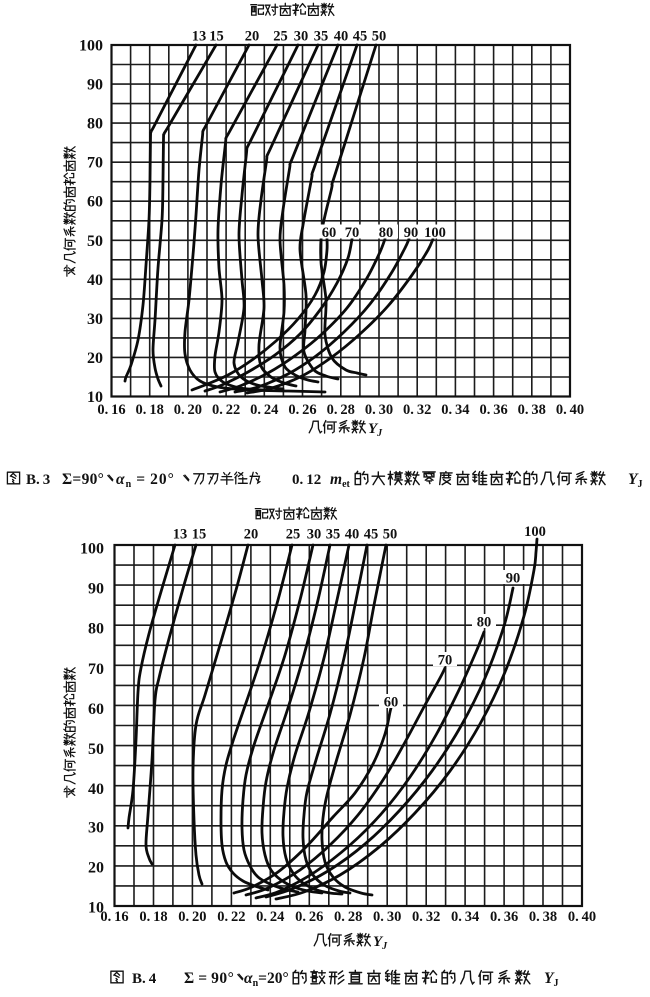 This screenshot has height=997, width=650. Describe the element at coordinates (144, 979) in the screenshot. I see `svg-text: B. 4` at that location.